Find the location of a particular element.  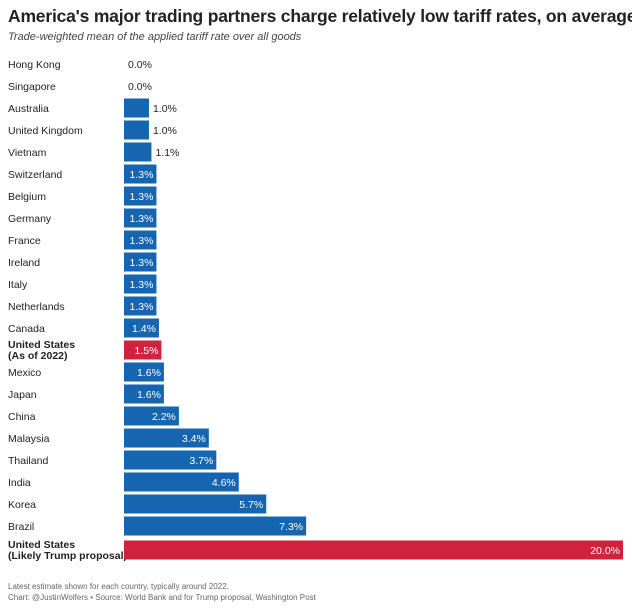

value-label: 7.3% is located at coordinates (291, 527).